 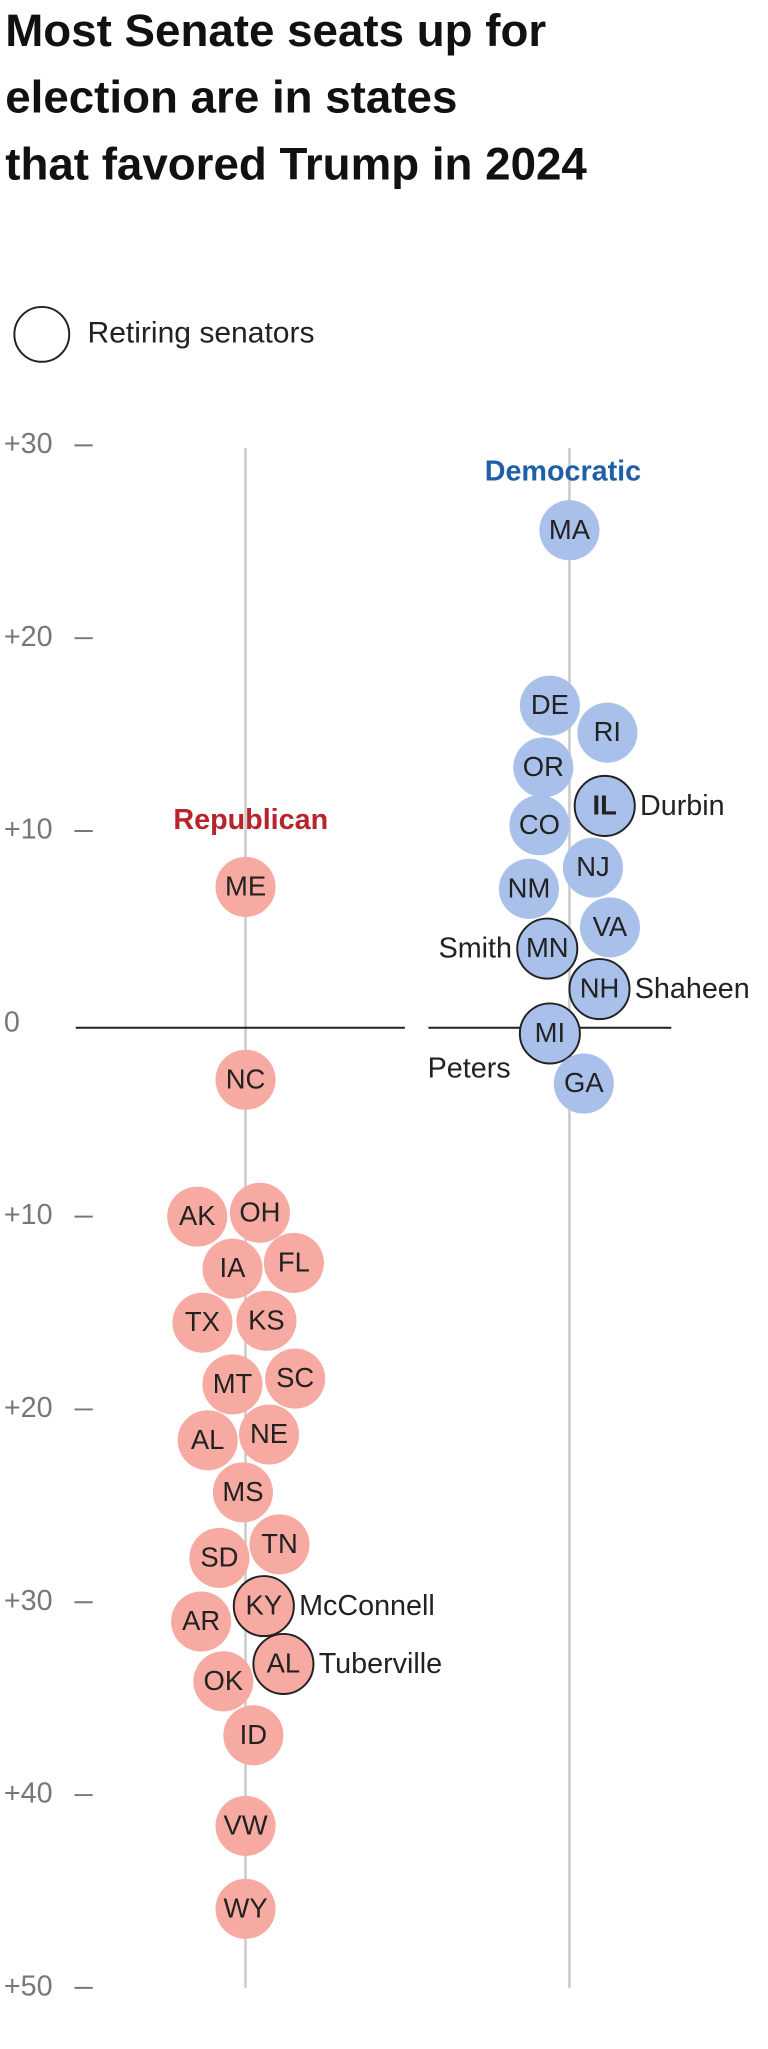 I want to click on state-label: ME, so click(x=245, y=885).